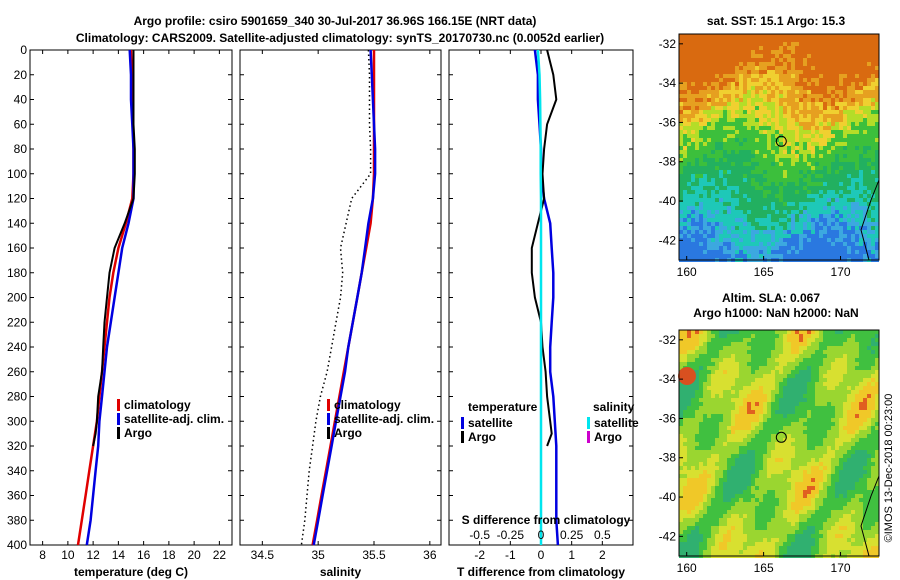 The height and width of the screenshot is (580, 900). Describe the element at coordinates (668, 162) in the screenshot. I see `y-tick-label: -38` at that location.